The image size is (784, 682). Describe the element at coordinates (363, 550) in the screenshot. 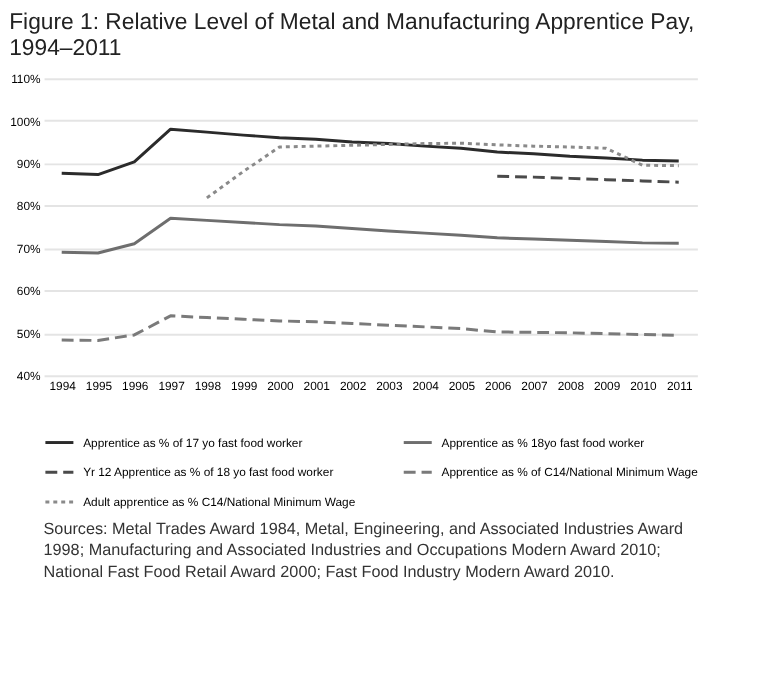

I see `source-note: Sources: Metal Trades Award 1984, Metal, Engineering, and Associated Industries Award 1998; Manufacturing and Associated Industries and Occupations Modern Award 2010; National Fast Food Retail Award 2000; Fast Food Industry Modern Award 2010.` at that location.